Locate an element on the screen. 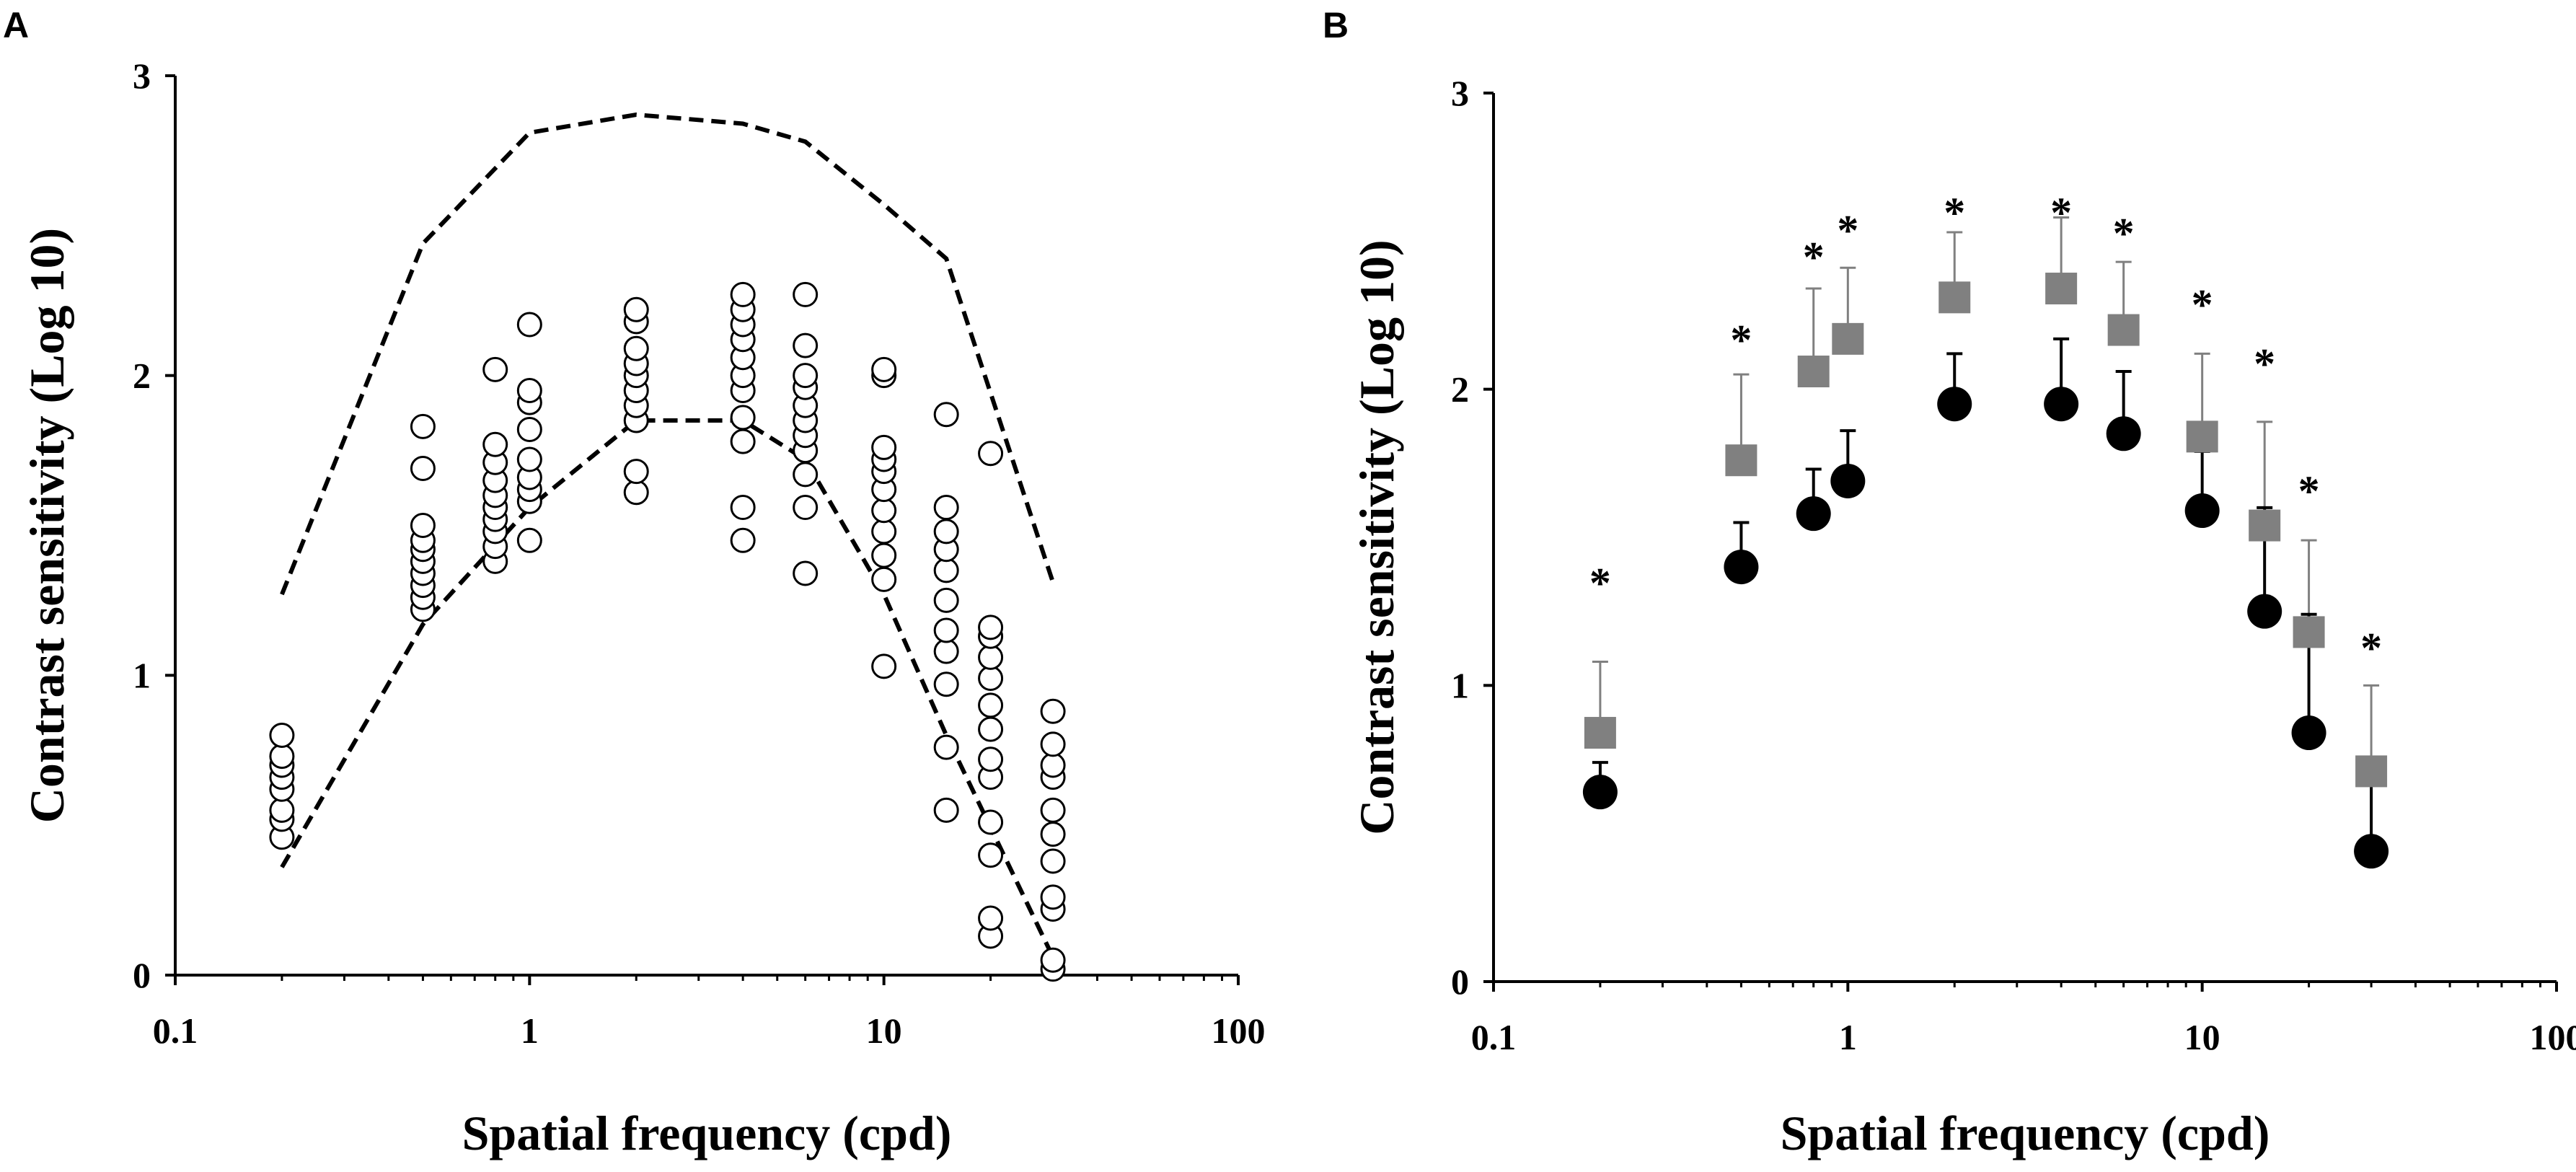 The width and height of the screenshot is (2576, 1172). series-dashed-line is located at coordinates (667, 354).